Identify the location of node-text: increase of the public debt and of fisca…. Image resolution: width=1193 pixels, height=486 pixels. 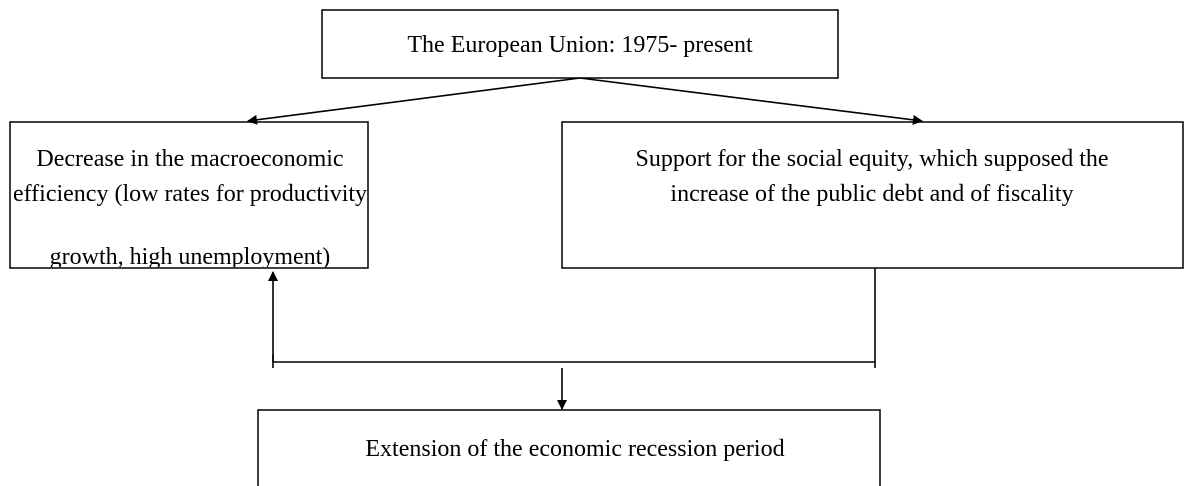
(871, 194).